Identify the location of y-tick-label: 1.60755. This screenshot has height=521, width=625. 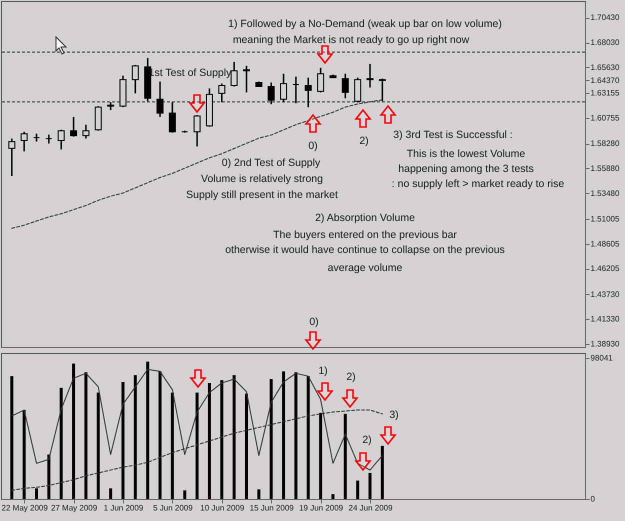
(605, 117).